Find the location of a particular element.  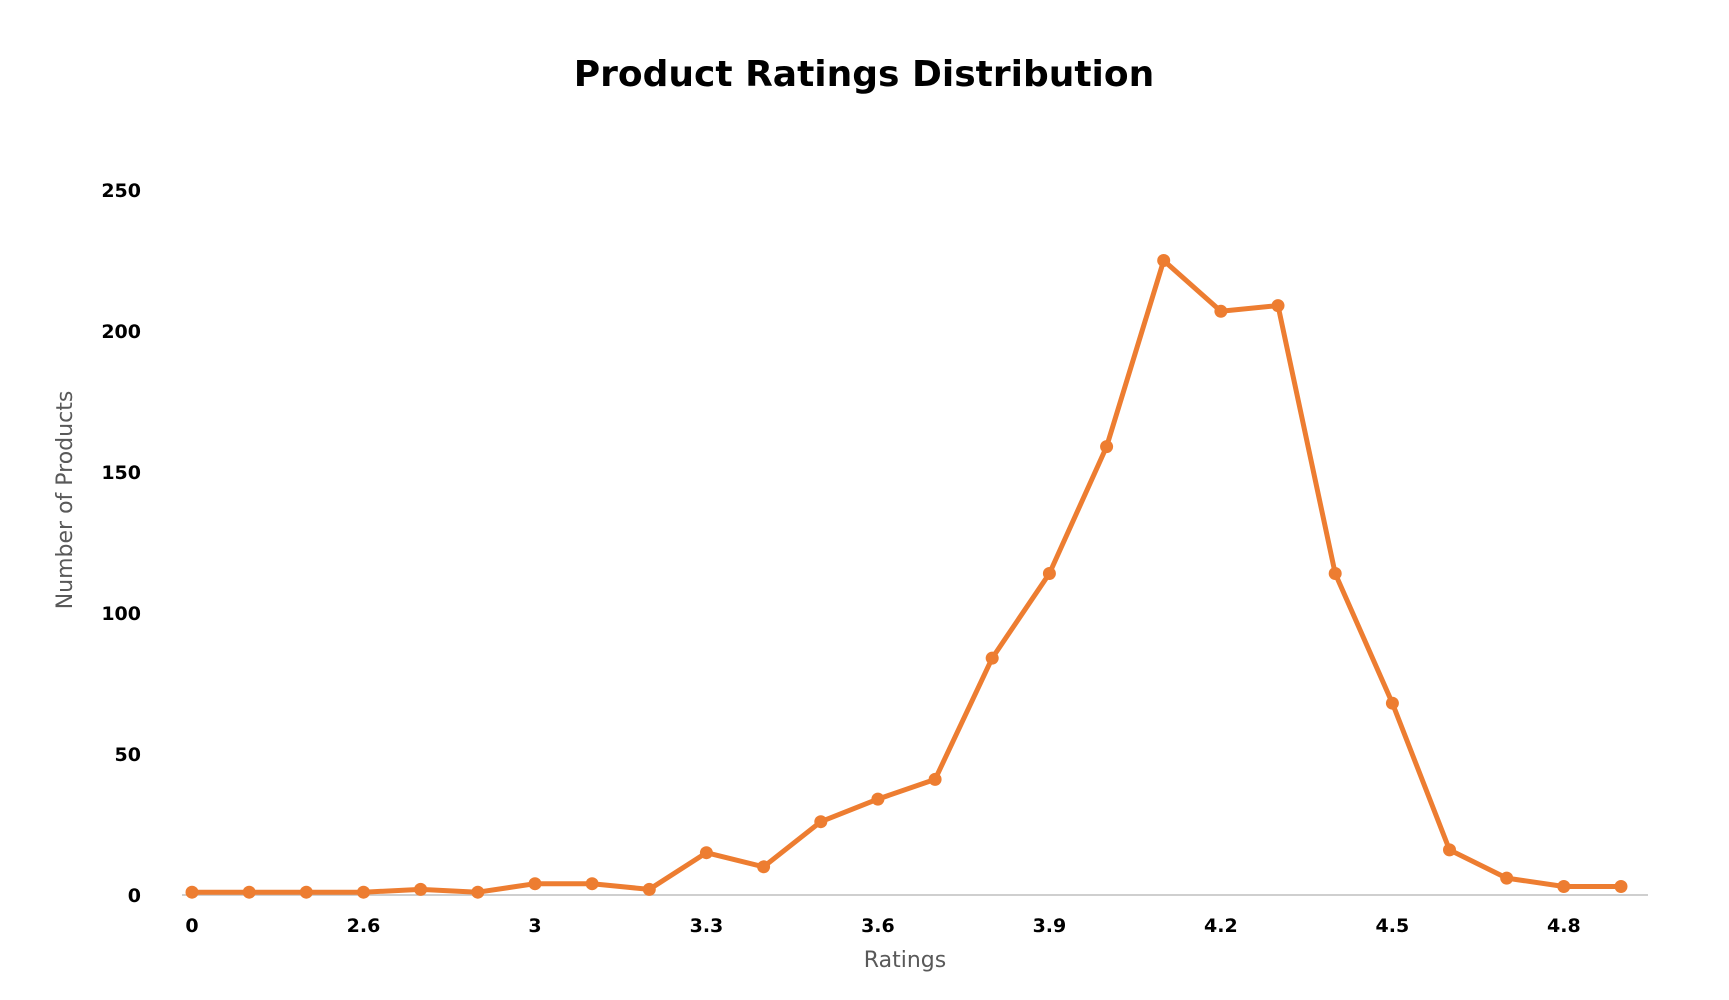

x-tick-label: 3.6 is located at coordinates (878, 926).